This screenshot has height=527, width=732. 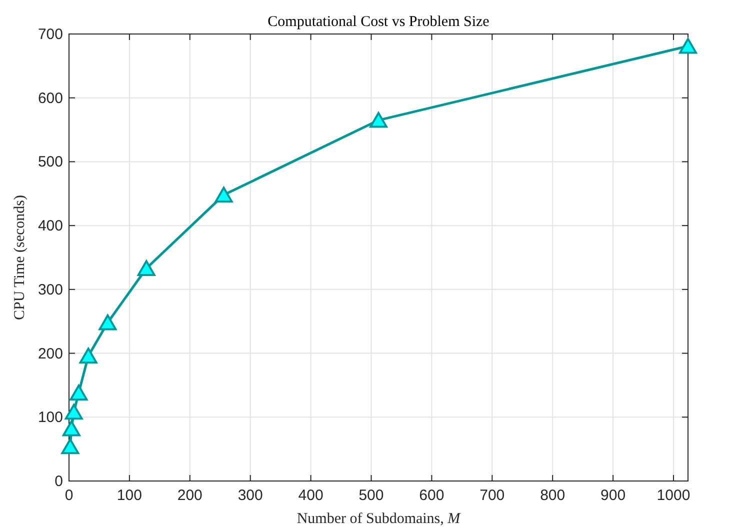 I want to click on x-axis-title: Number of Subdomains, M, so click(x=379, y=519).